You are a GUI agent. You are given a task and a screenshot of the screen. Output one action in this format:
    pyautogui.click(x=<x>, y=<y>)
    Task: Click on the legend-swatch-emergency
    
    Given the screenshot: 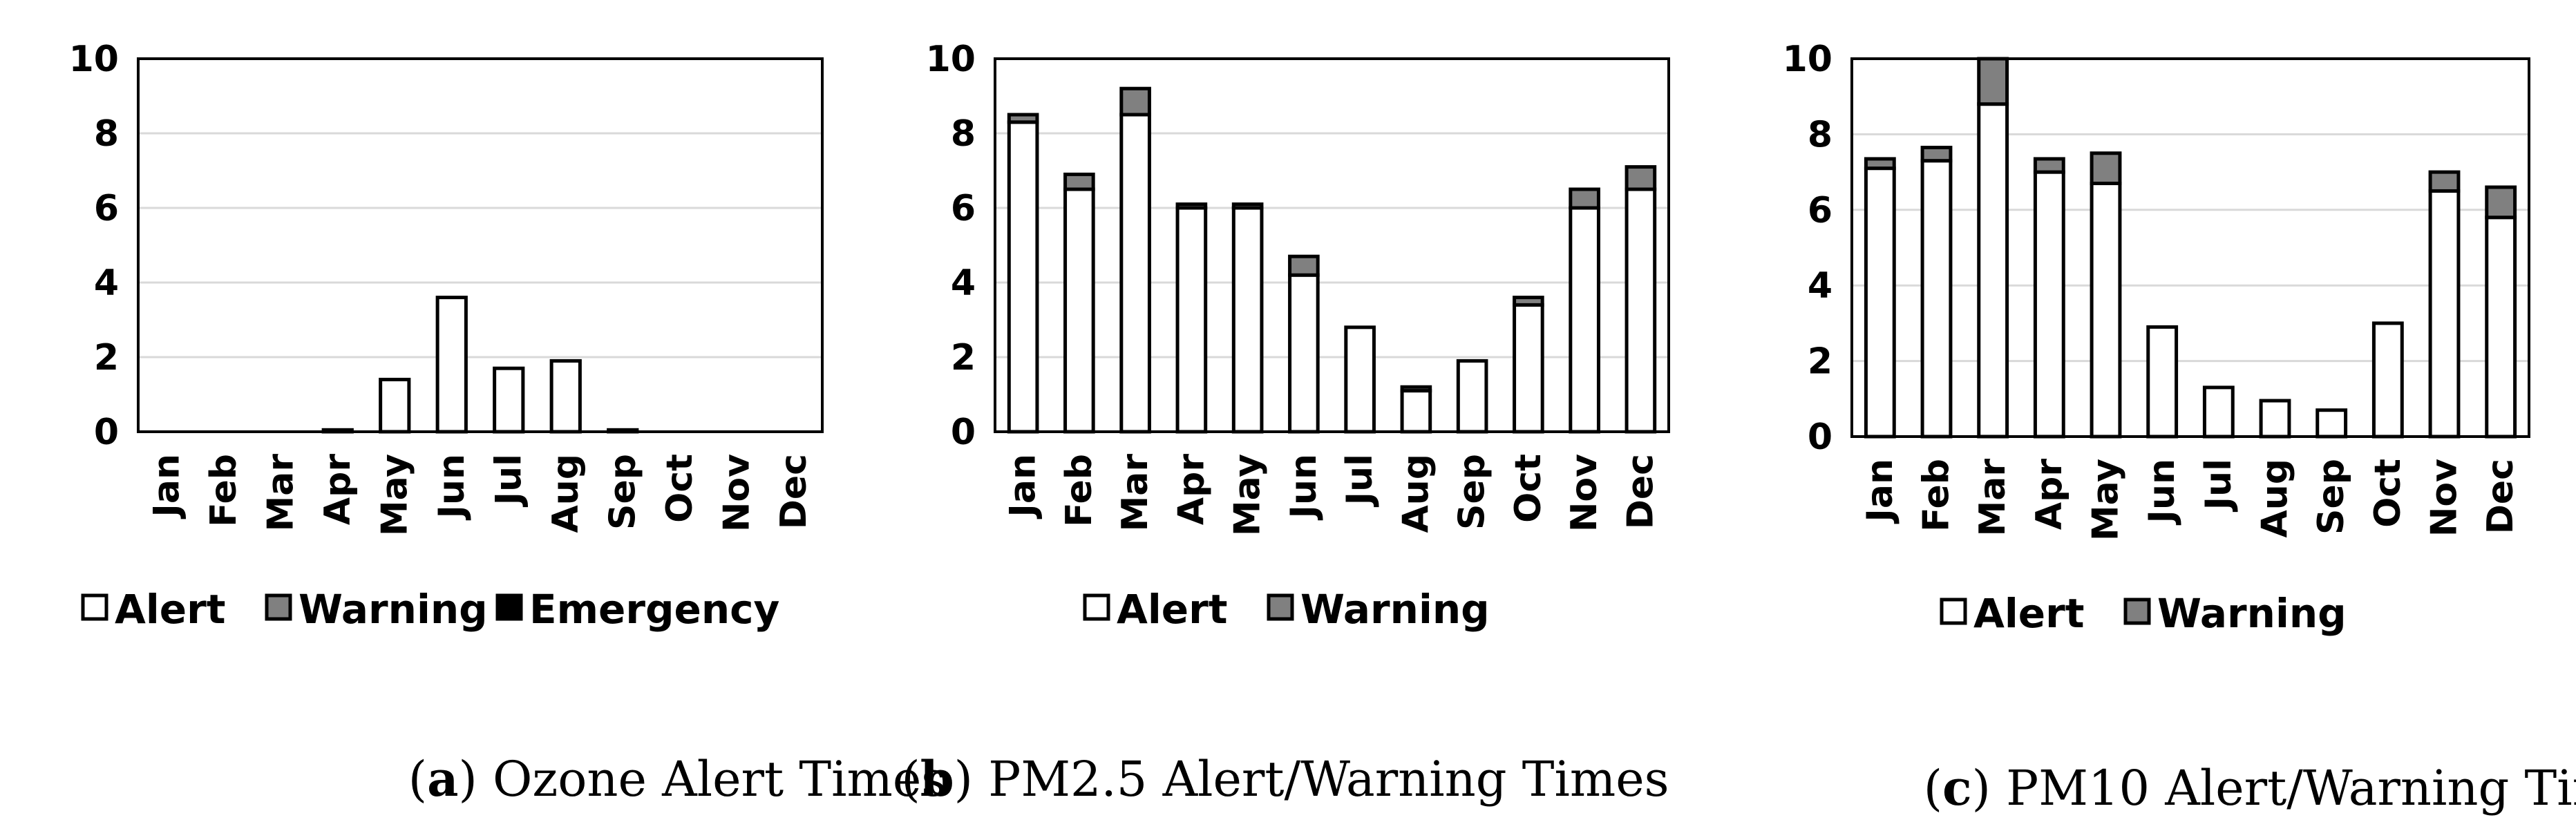 What is the action you would take?
    pyautogui.click(x=509, y=607)
    